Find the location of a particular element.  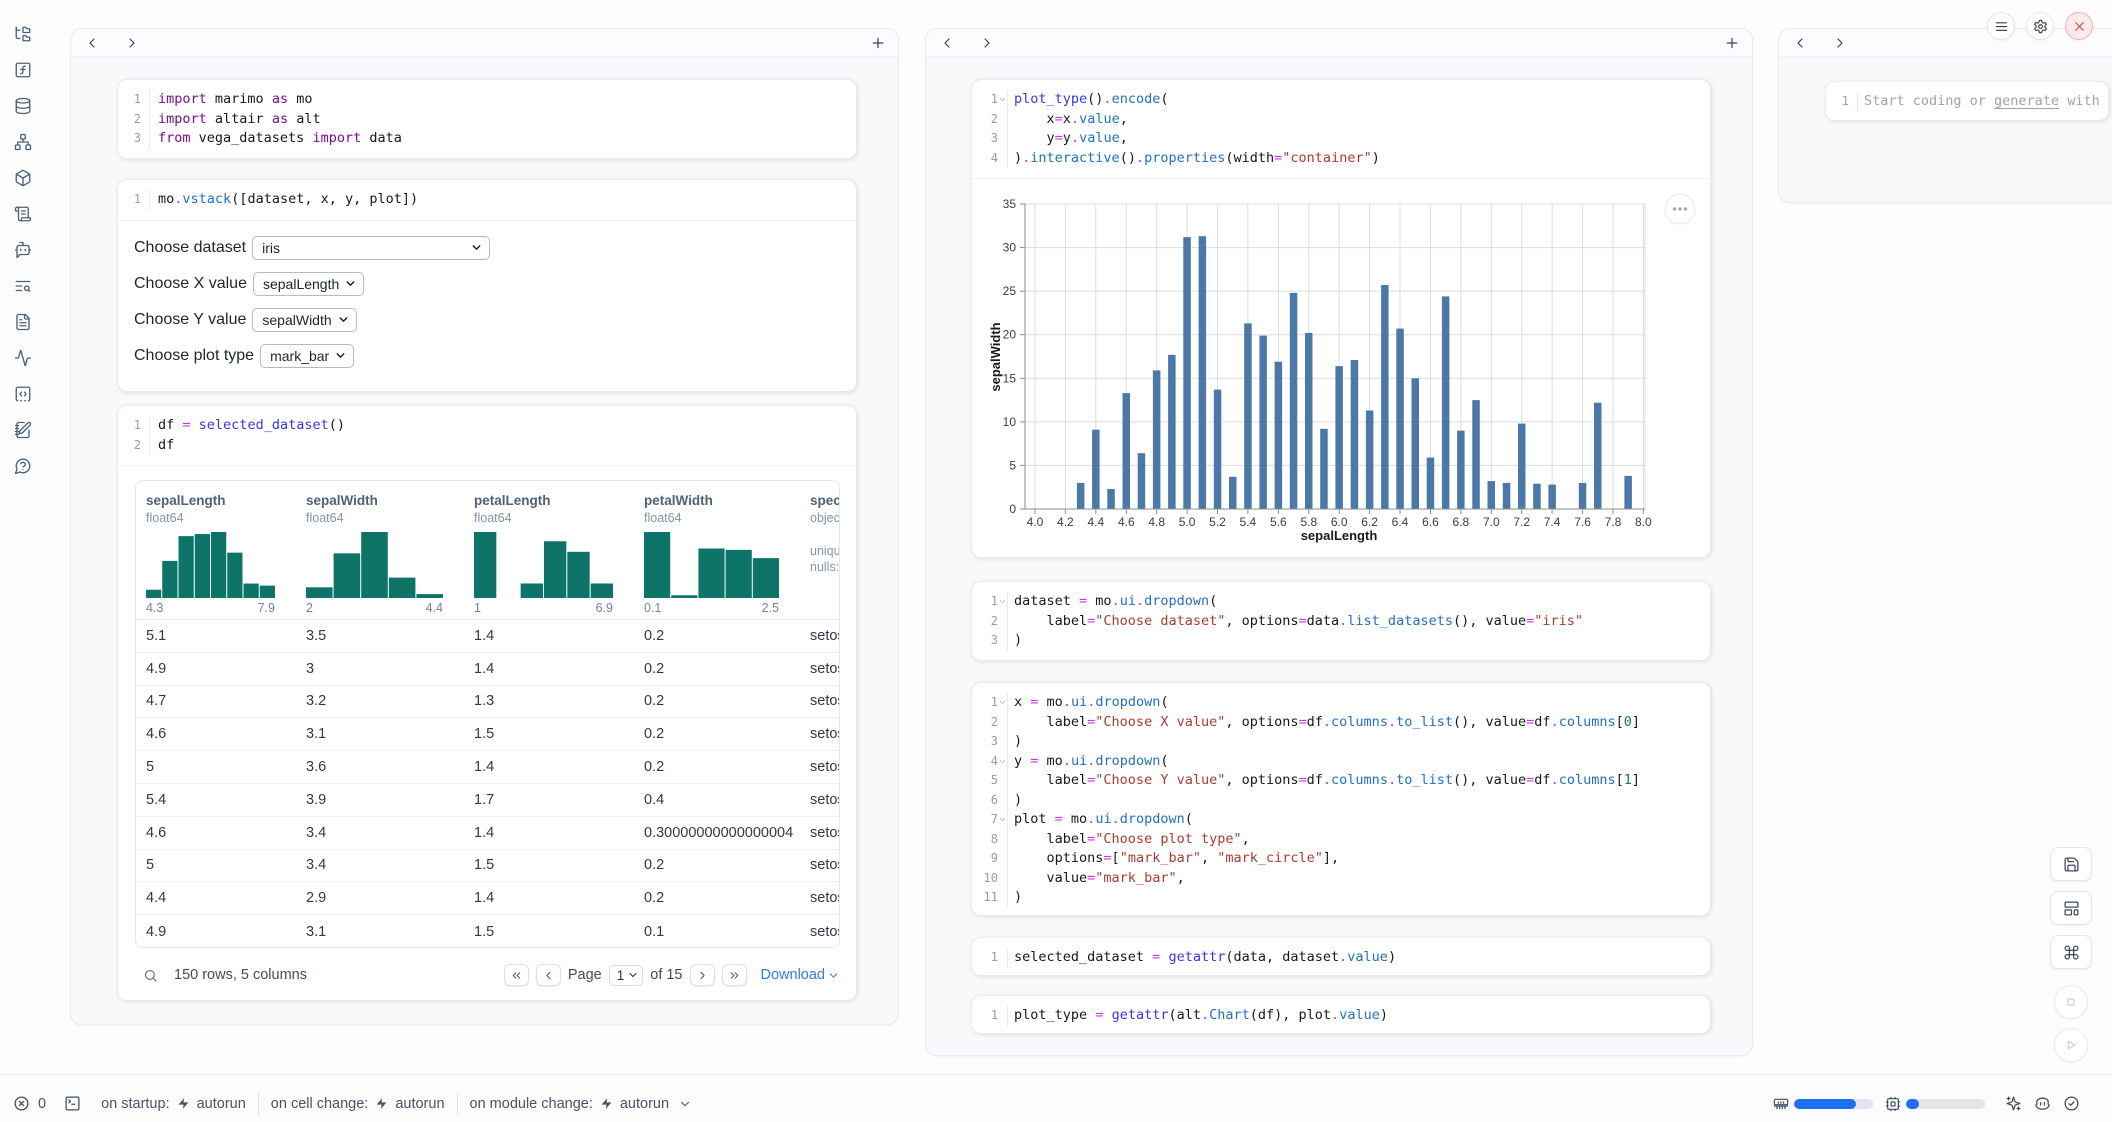

table-row: 4.6 3.4 1.4 0.30000000000000004 setosa is located at coordinates (487, 833).